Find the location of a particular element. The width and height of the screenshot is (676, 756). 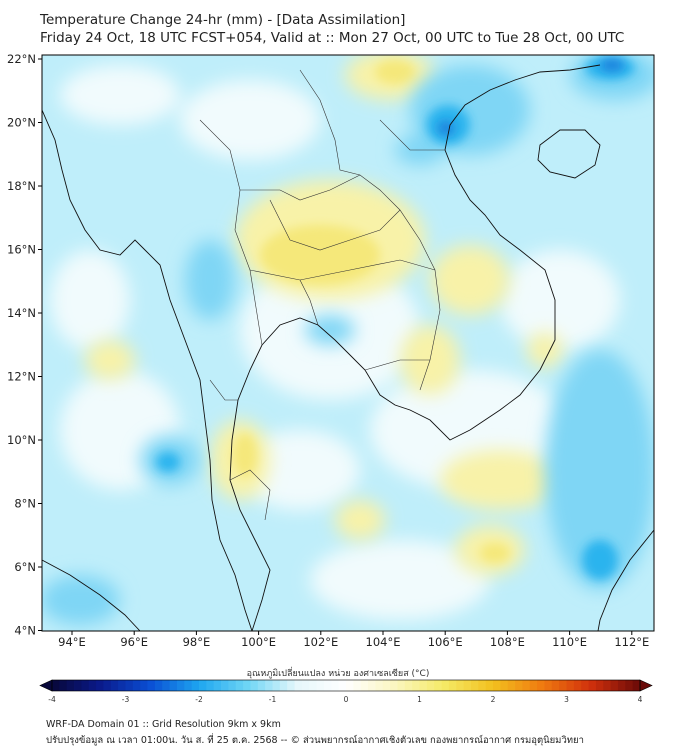

lat-label: 18°N is located at coordinates (21, 186).